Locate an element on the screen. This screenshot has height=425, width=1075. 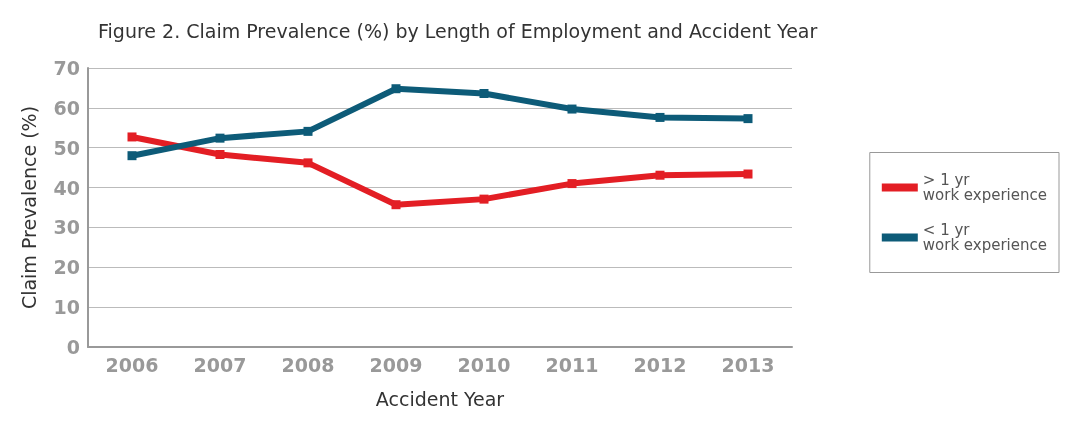
x-tick-label: 2006 is located at coordinates (132, 364).